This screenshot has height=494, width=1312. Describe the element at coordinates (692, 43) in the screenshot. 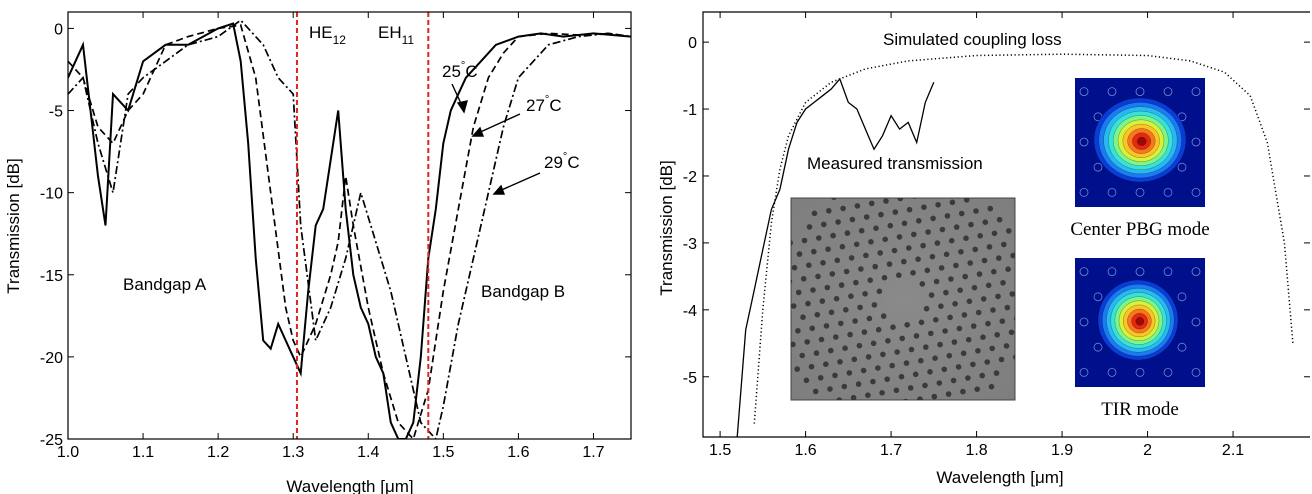

I see `right-y-tick-label-0: 0` at that location.